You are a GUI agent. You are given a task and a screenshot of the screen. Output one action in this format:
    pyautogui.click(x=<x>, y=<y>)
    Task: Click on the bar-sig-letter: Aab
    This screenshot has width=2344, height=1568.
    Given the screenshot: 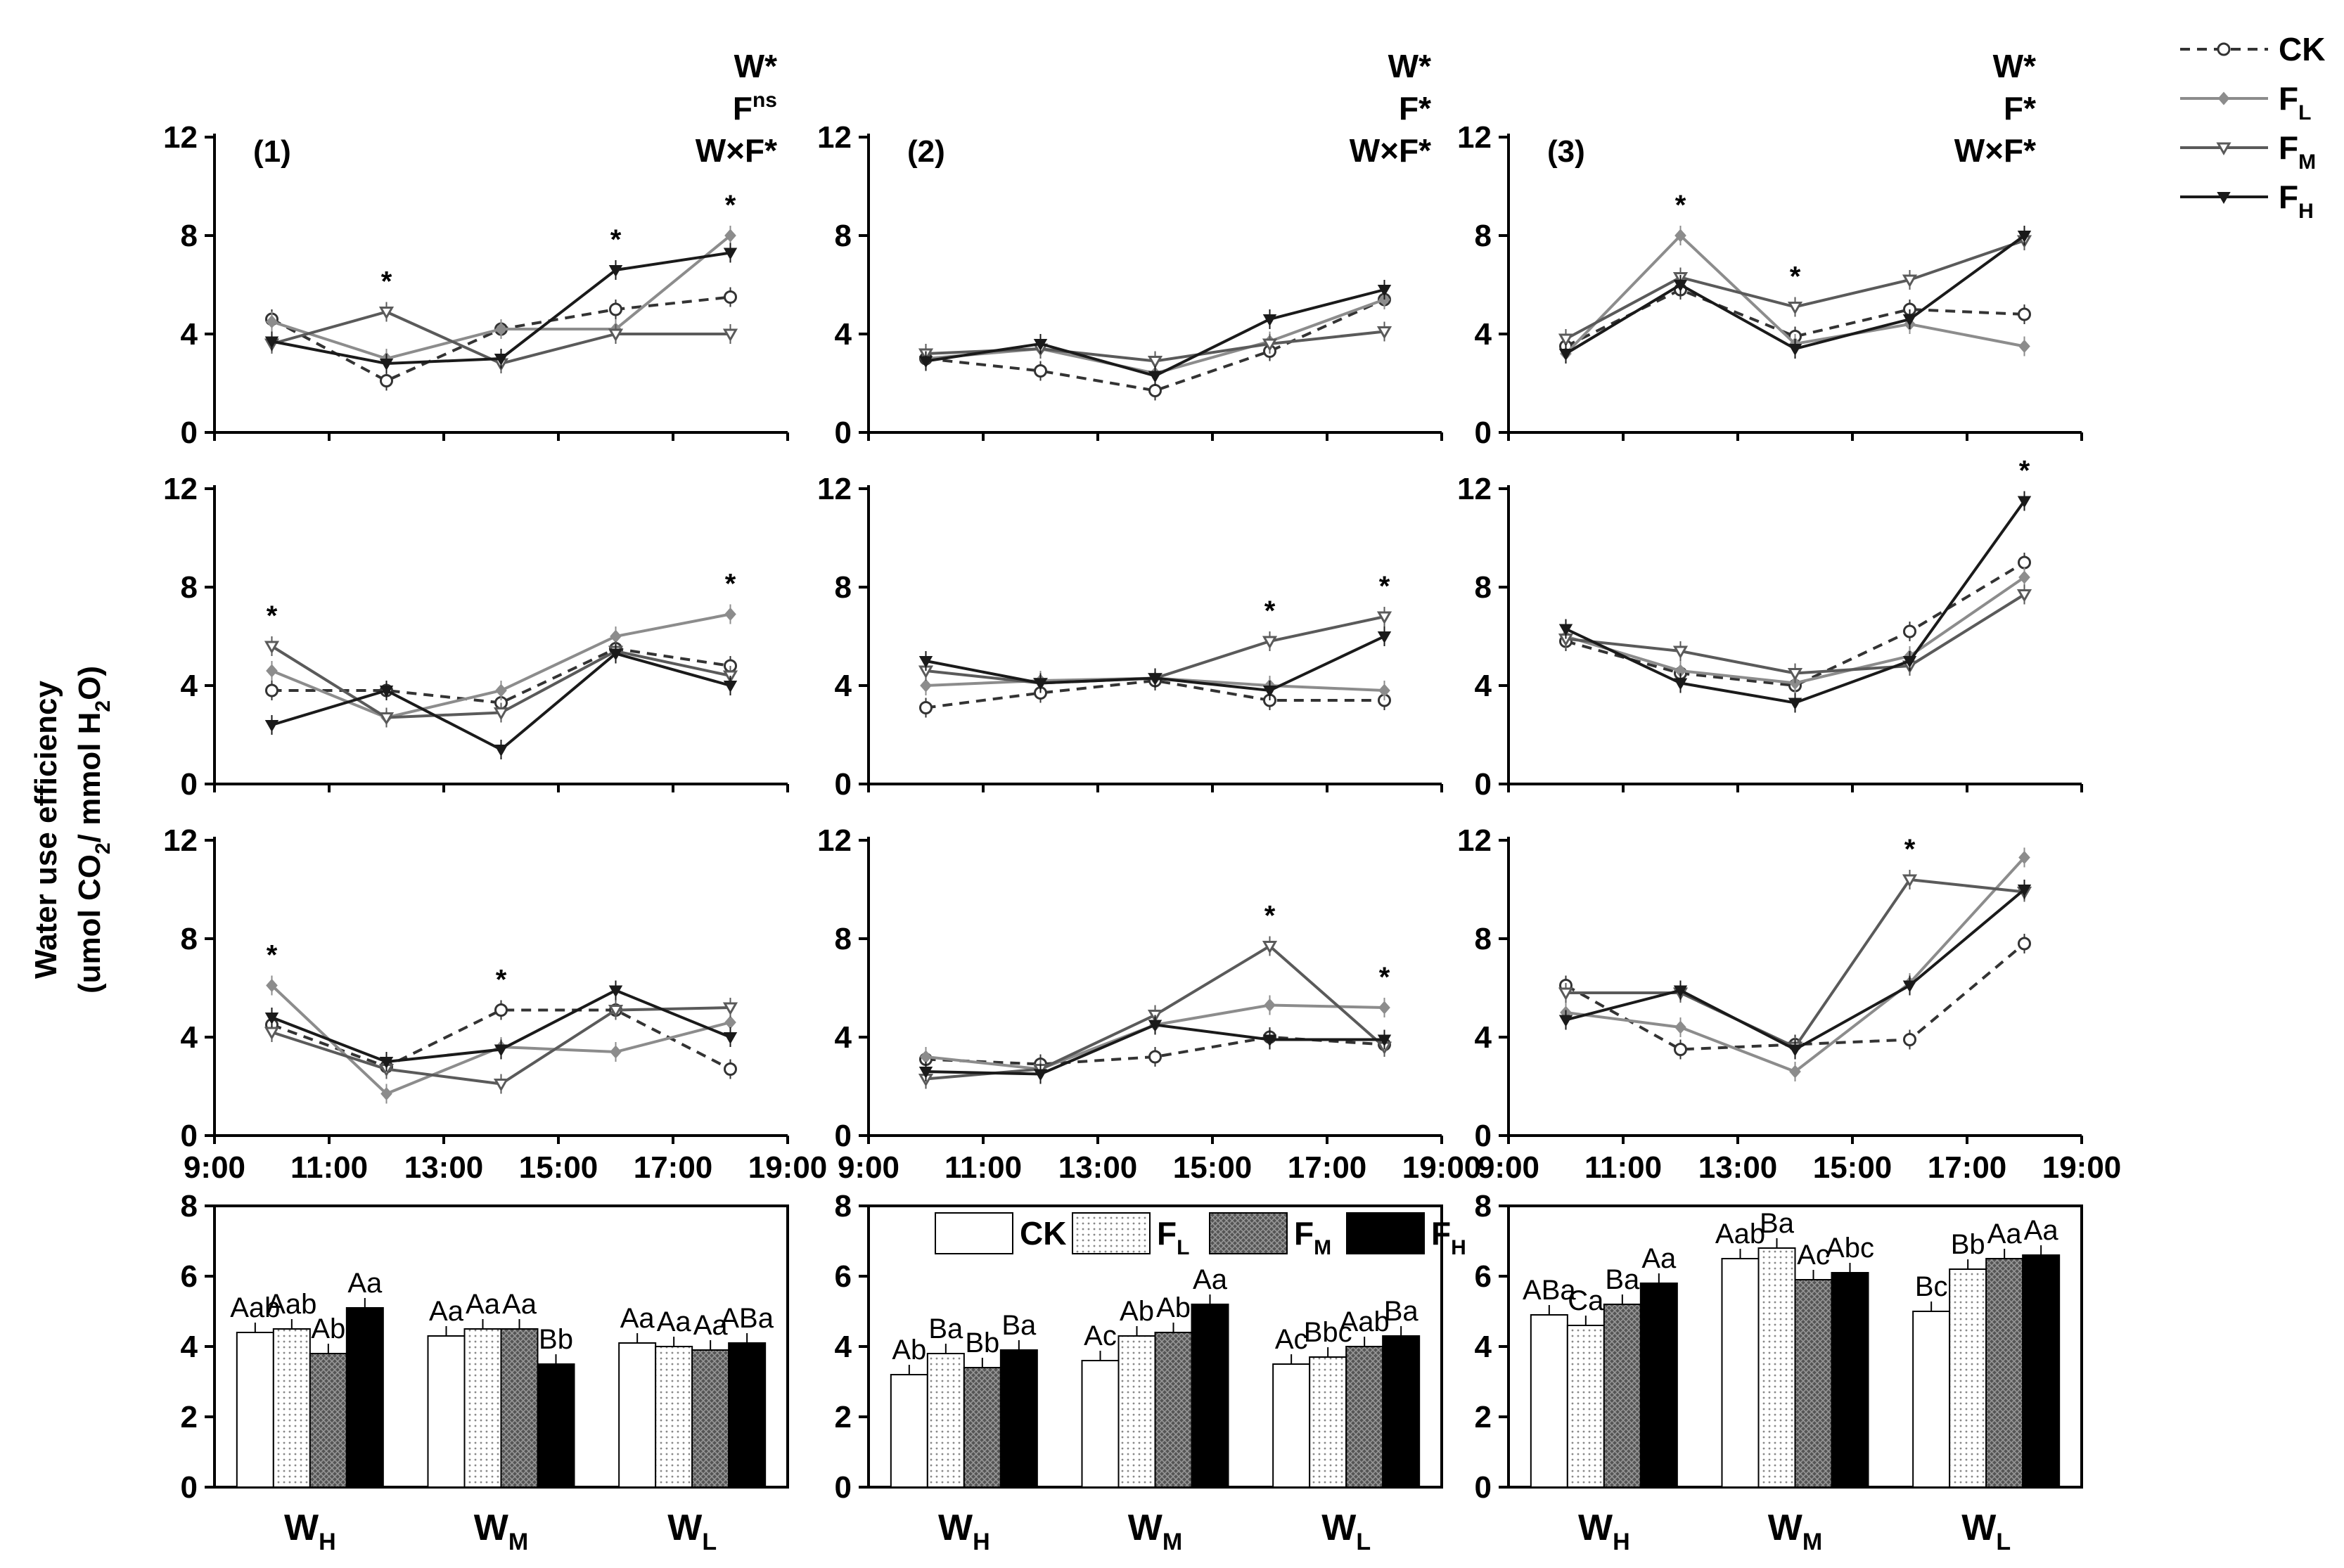 What is the action you would take?
    pyautogui.click(x=255, y=1307)
    